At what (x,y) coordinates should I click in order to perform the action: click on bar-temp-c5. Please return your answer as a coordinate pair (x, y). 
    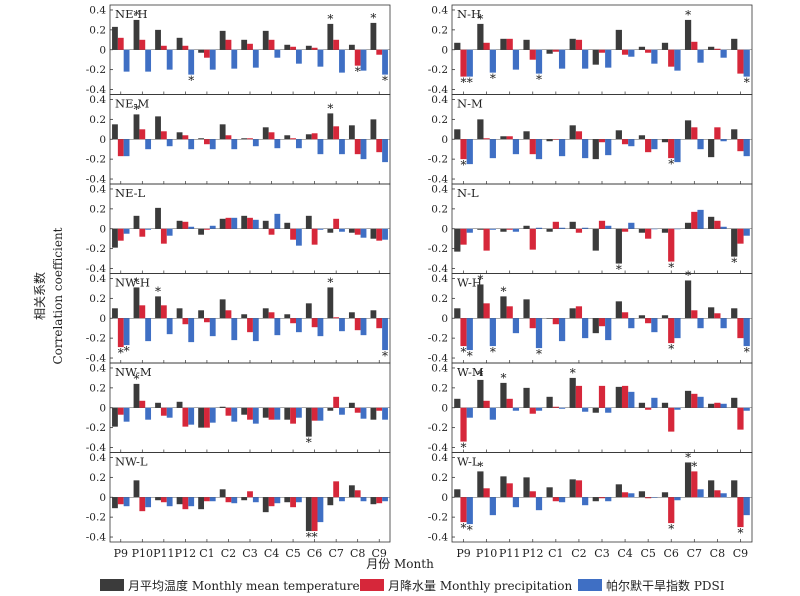
    Looking at the image, I should click on (287, 225).